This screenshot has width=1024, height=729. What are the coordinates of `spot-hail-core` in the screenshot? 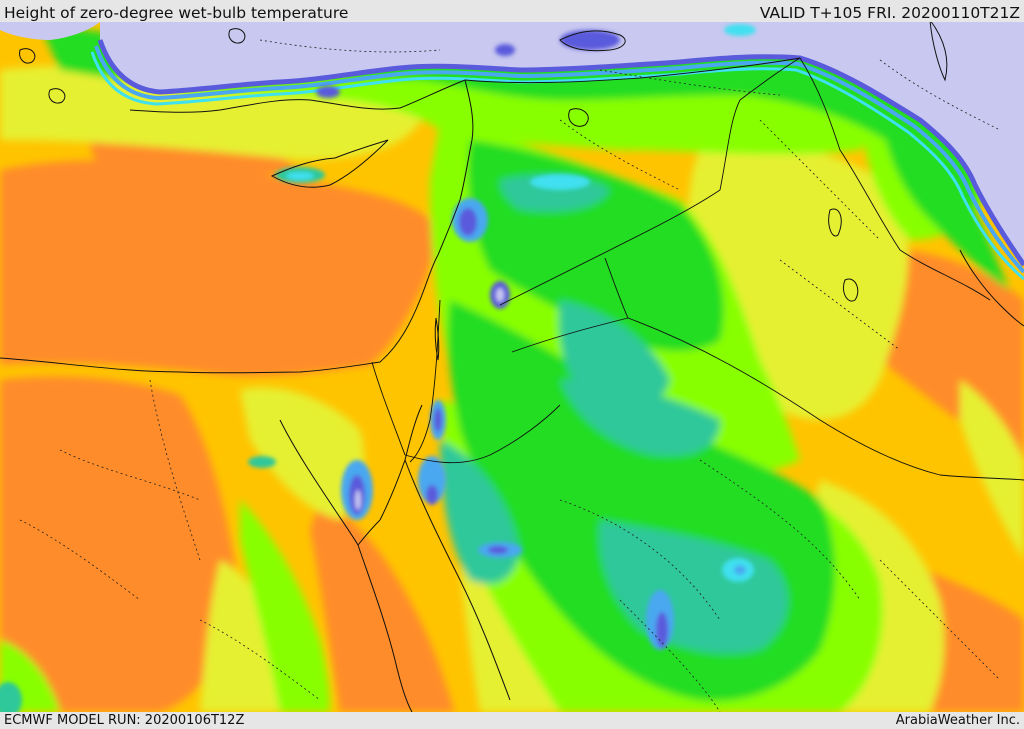 It's located at (740, 570).